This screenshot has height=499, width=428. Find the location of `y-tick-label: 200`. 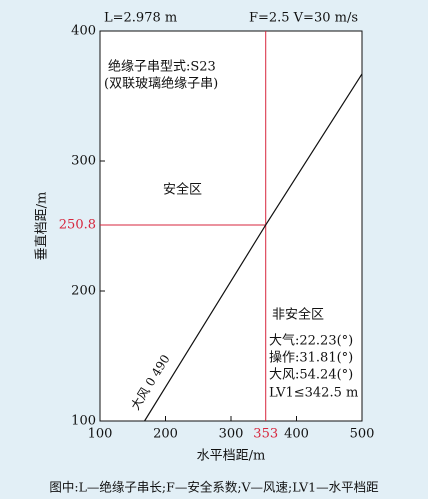

y-tick-label: 200 is located at coordinates (83, 291).